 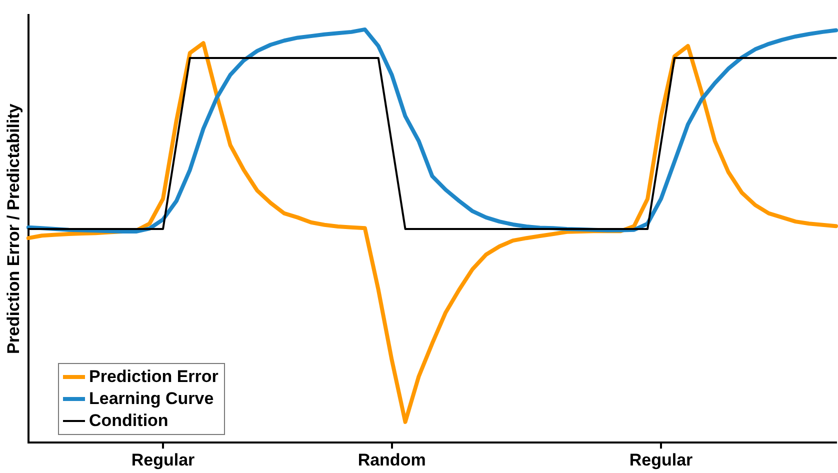 What do you see at coordinates (153, 377) in the screenshot?
I see `legend-label: Prediction Error` at bounding box center [153, 377].